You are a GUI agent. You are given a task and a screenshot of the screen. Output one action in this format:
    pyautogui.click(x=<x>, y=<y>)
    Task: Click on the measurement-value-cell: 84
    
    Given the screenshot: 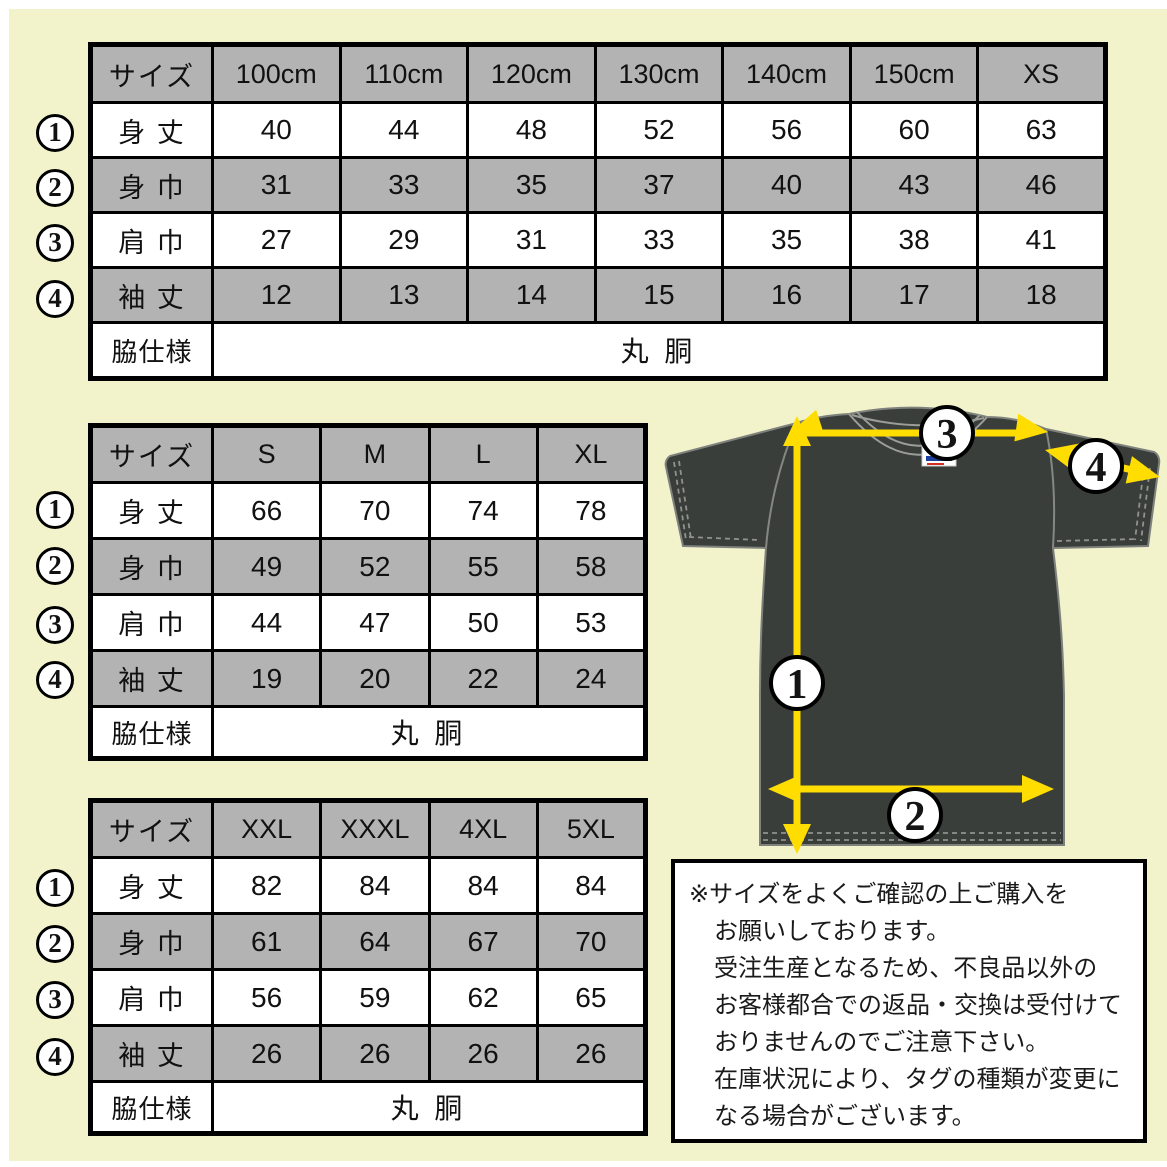 What is the action you would take?
    pyautogui.click(x=591, y=885)
    